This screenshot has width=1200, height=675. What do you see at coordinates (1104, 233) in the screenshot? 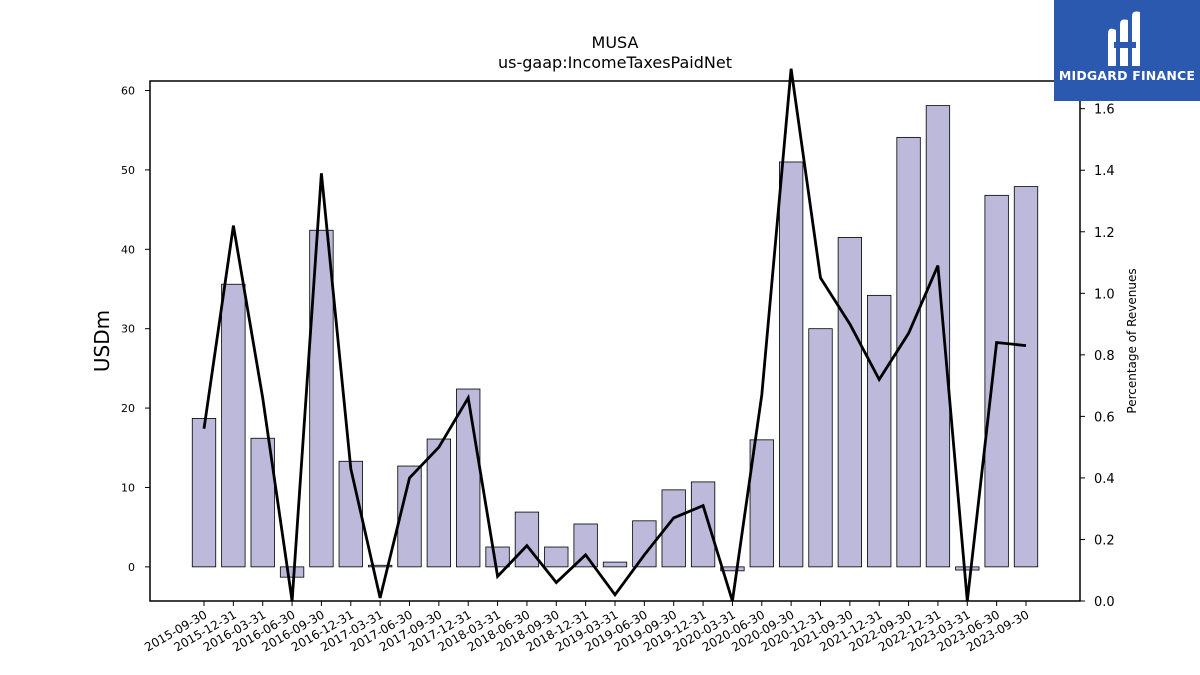
I see `y2-tick-label: 1.2` at bounding box center [1104, 233].